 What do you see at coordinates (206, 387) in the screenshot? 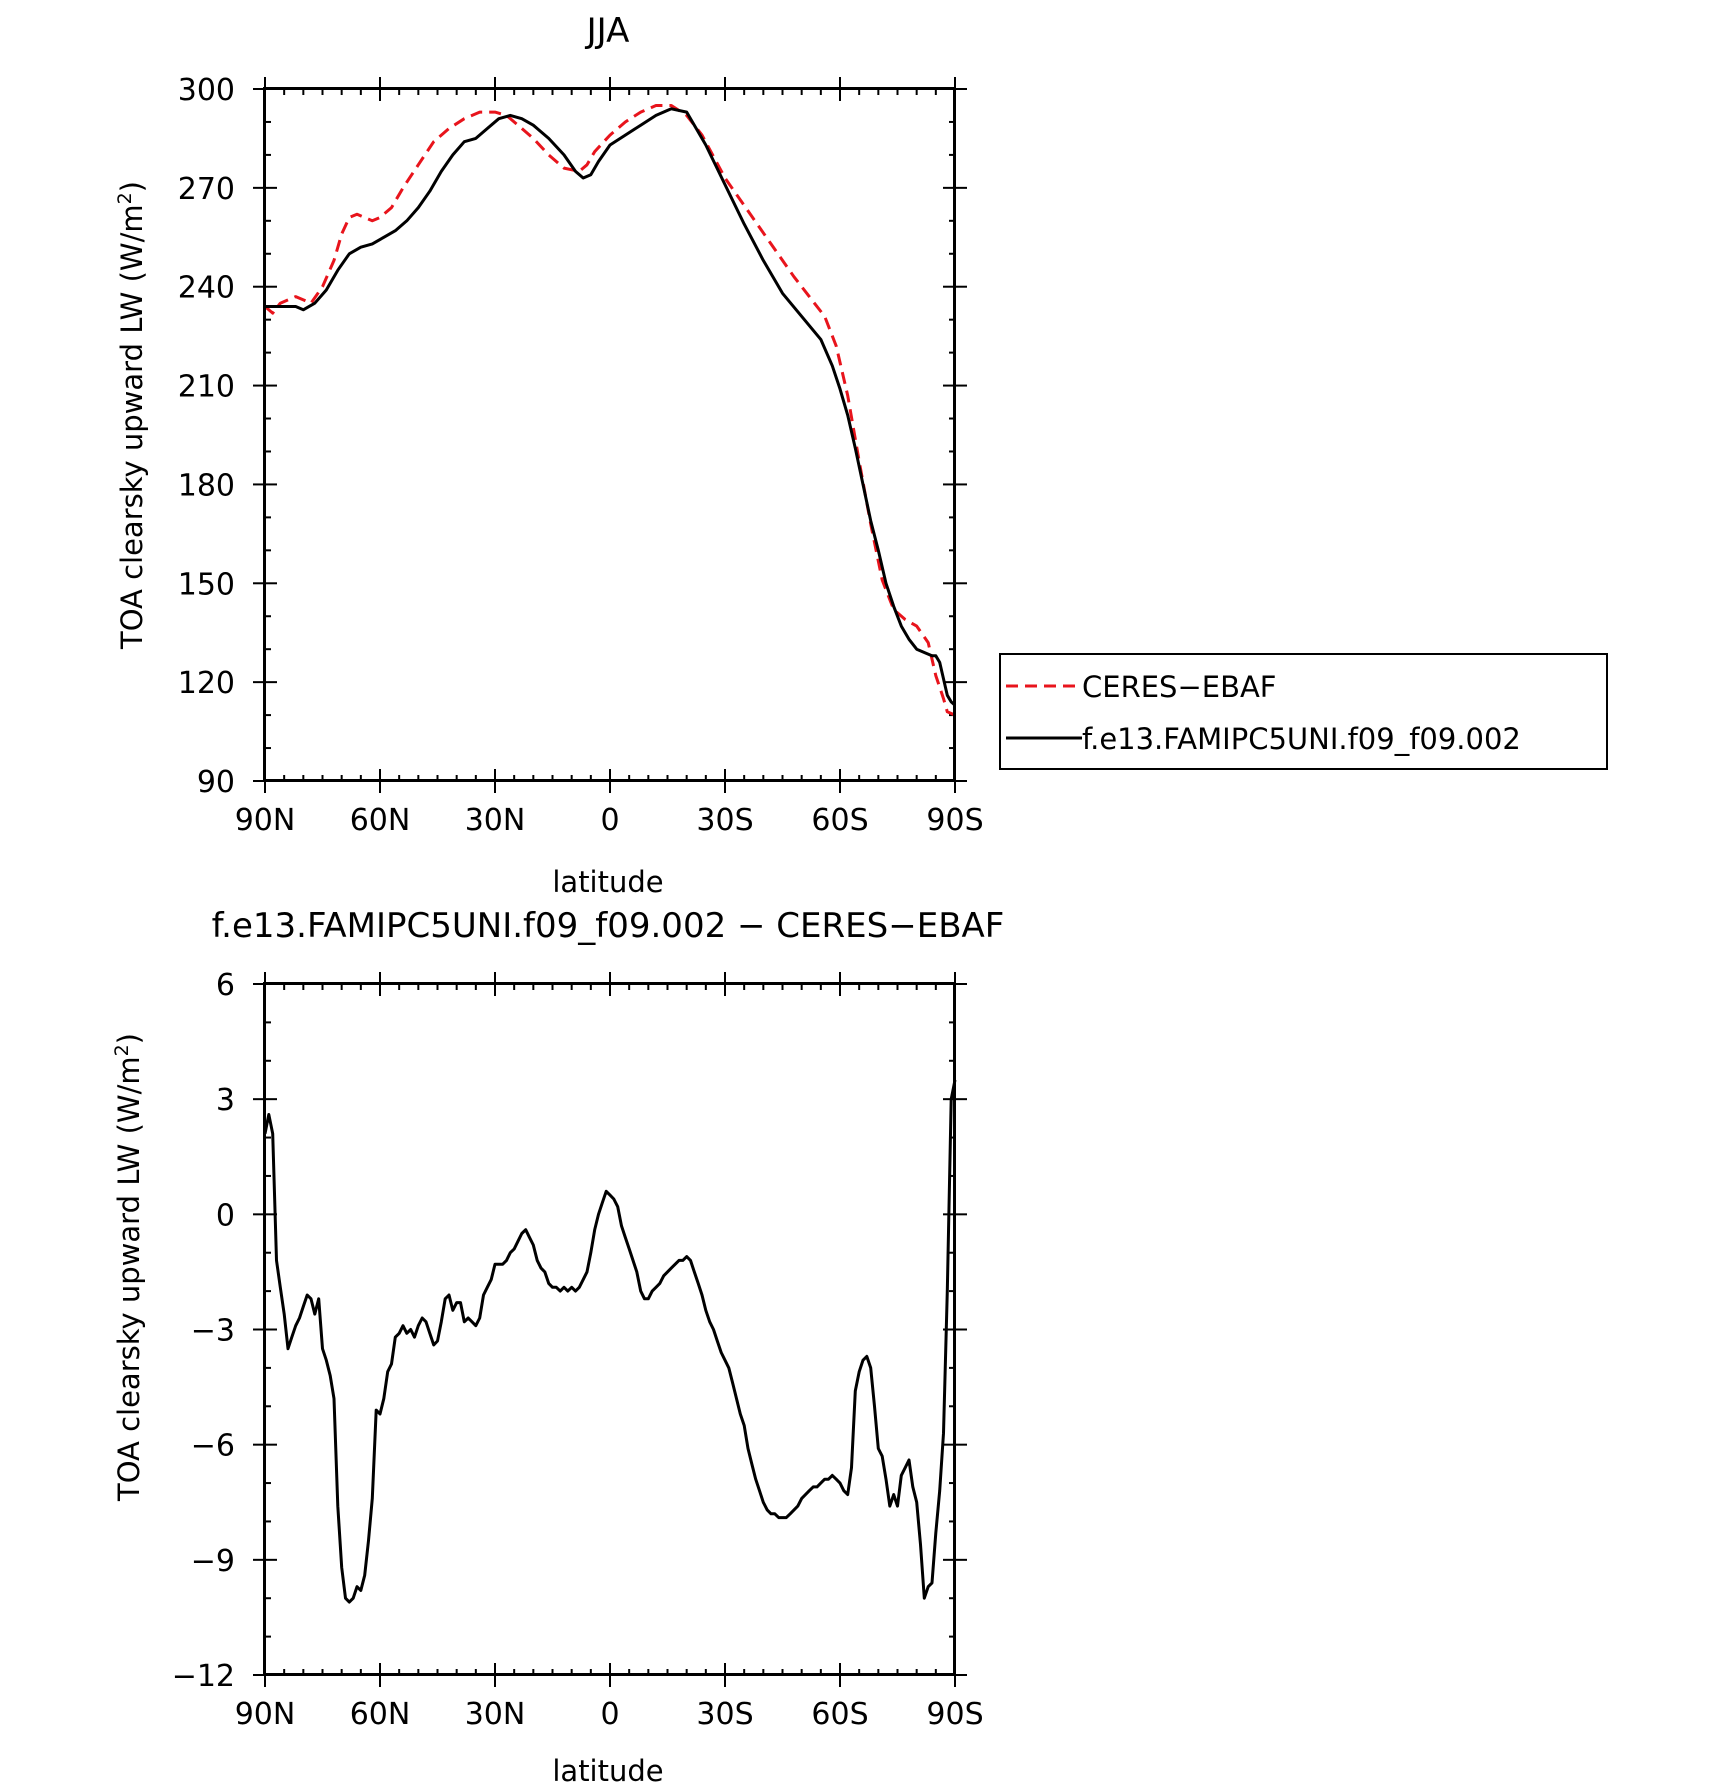
I see `top-y-tick-label: 210` at bounding box center [206, 387].